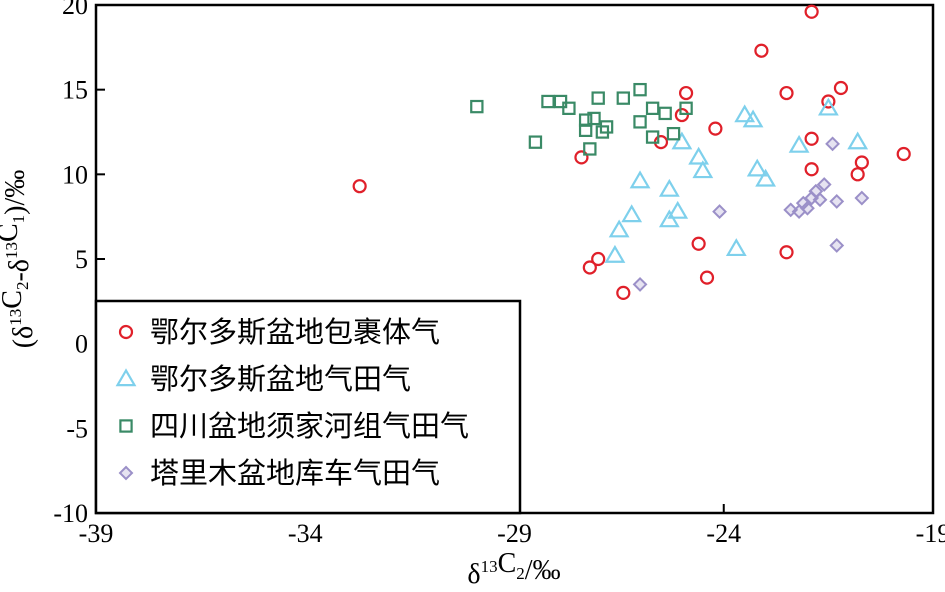 The width and height of the screenshot is (945, 592). I want to click on y-tick-label: -10, so click(70, 513).